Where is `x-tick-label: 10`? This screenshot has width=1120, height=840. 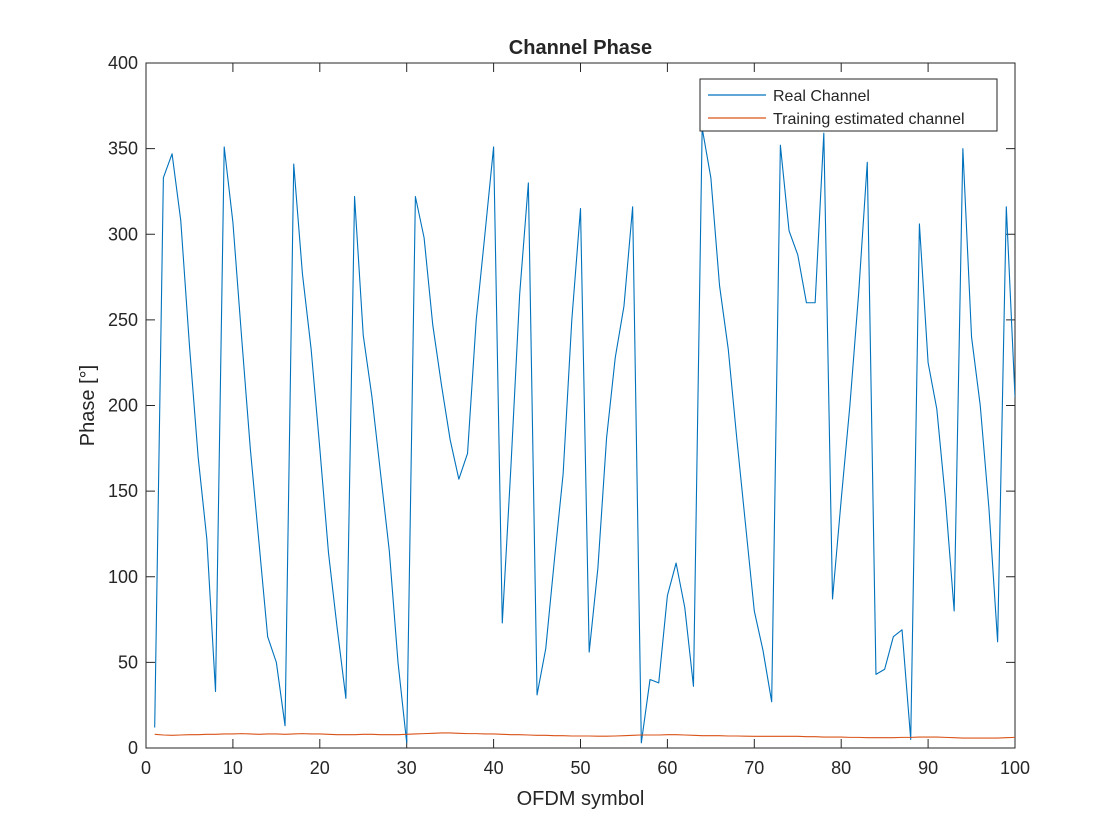
x-tick-label: 10 is located at coordinates (233, 768).